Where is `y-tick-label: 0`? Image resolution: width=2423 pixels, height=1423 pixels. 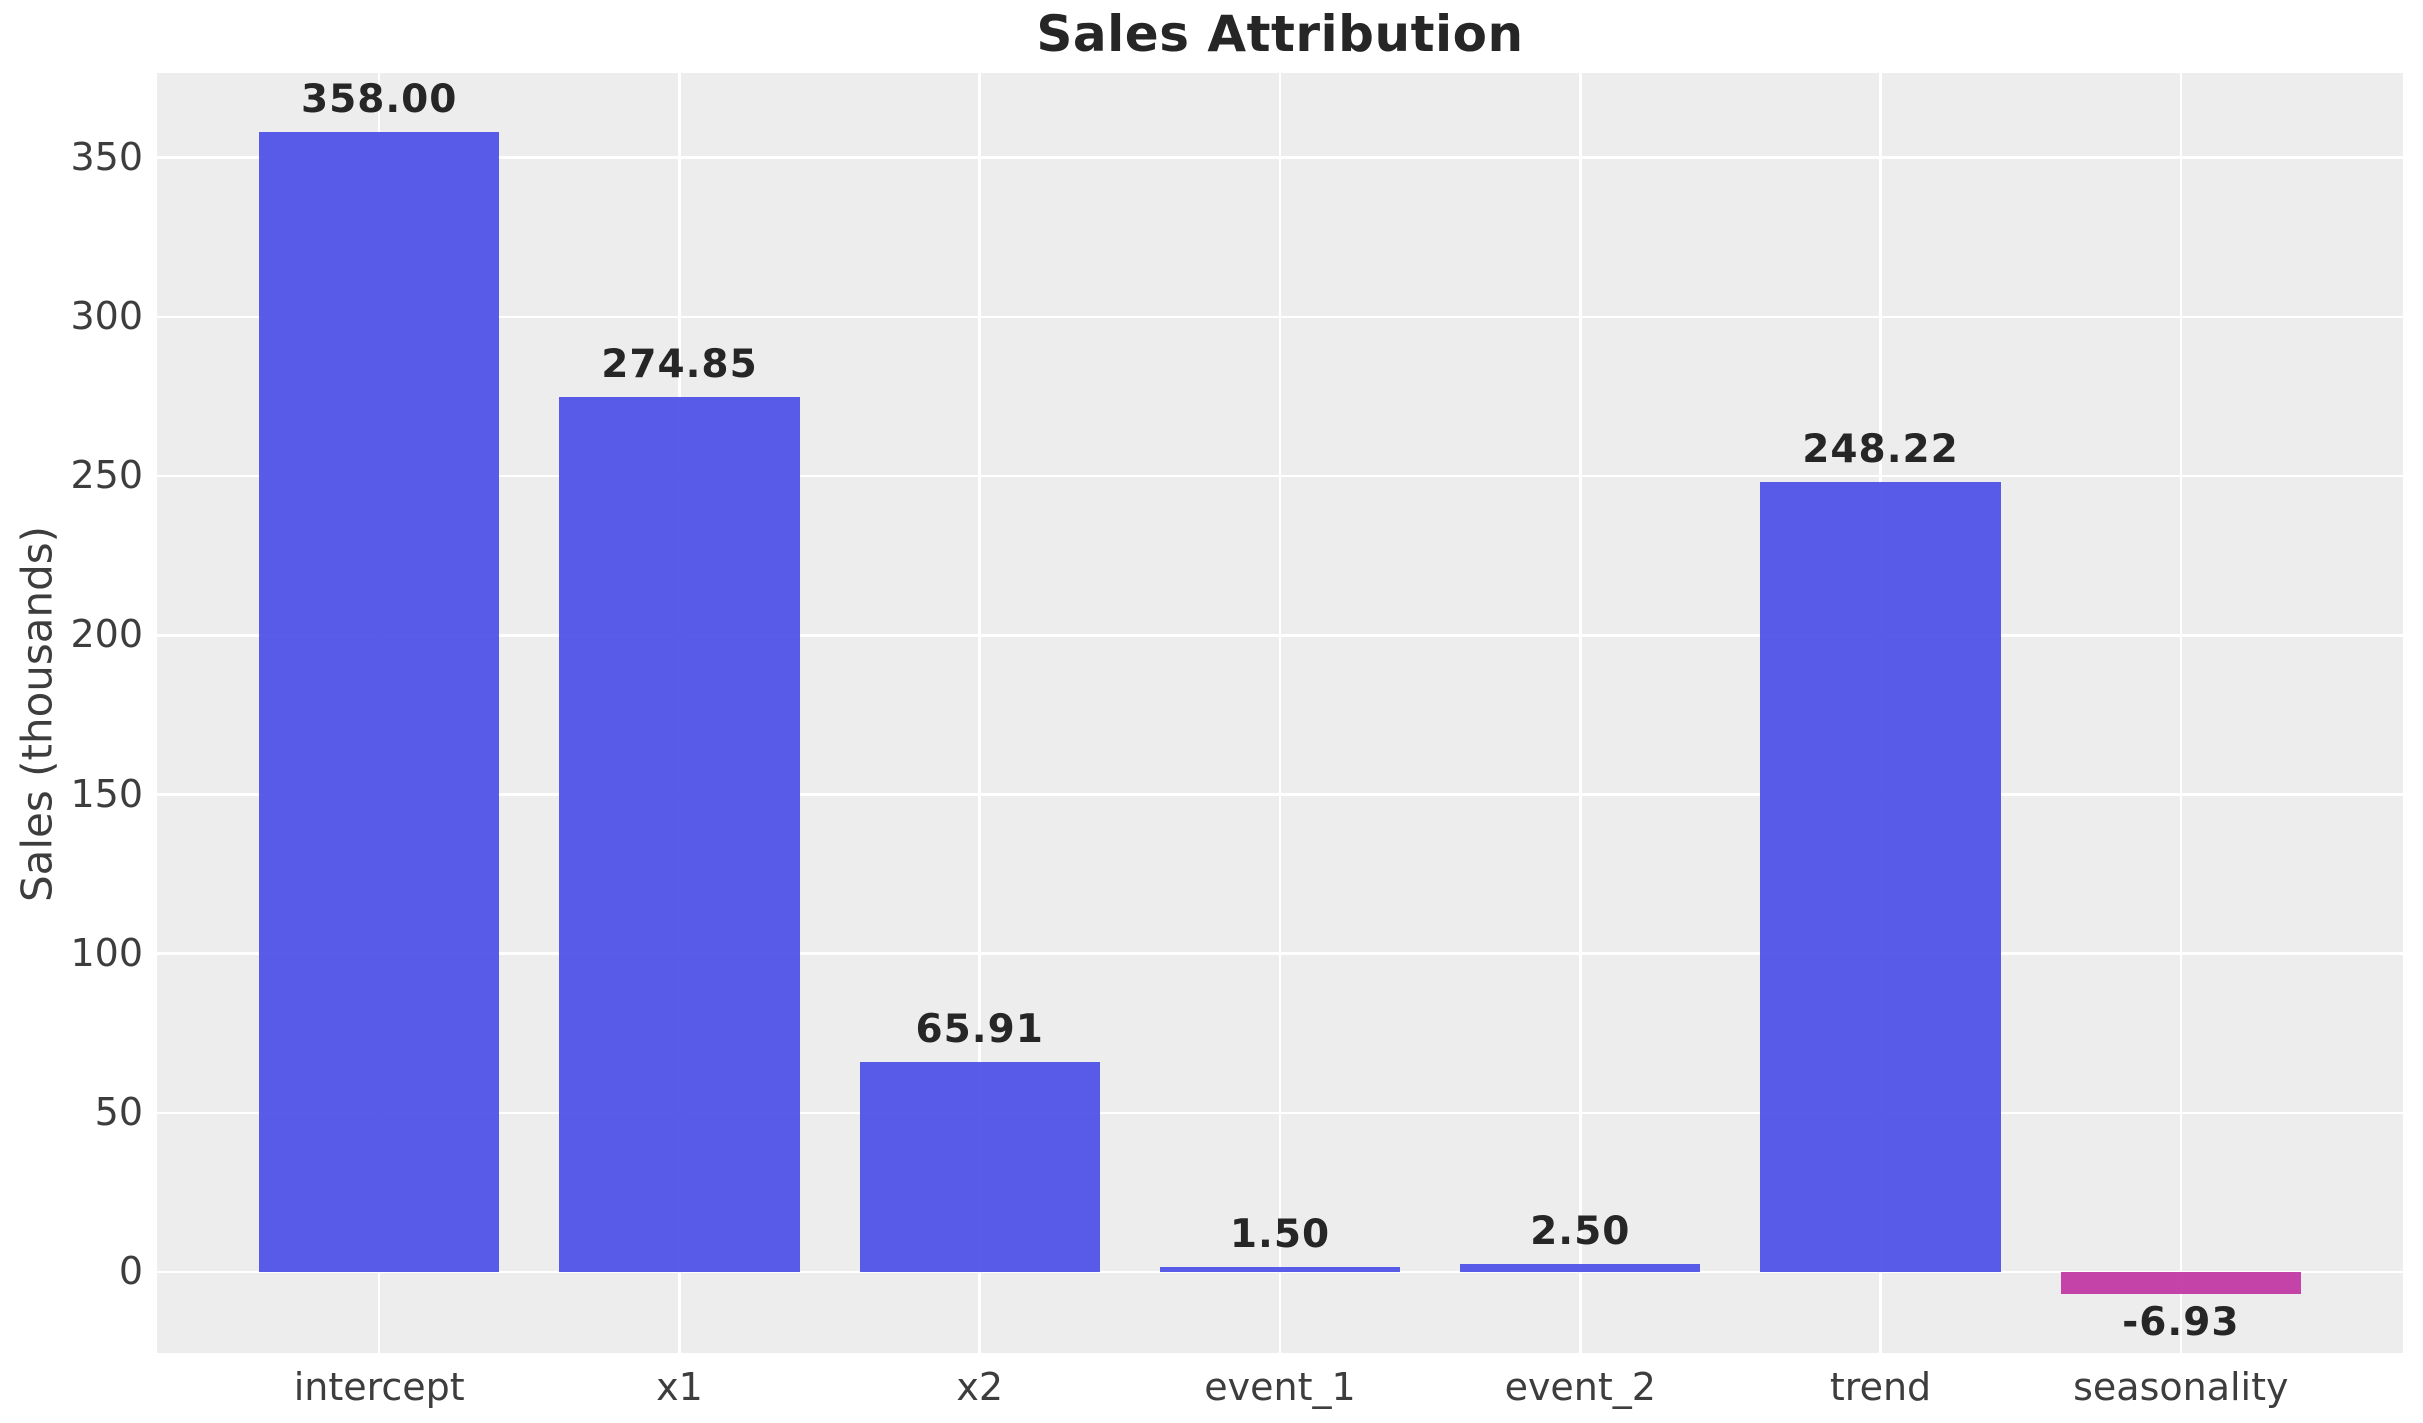
y-tick-label: 0 is located at coordinates (130, 1271).